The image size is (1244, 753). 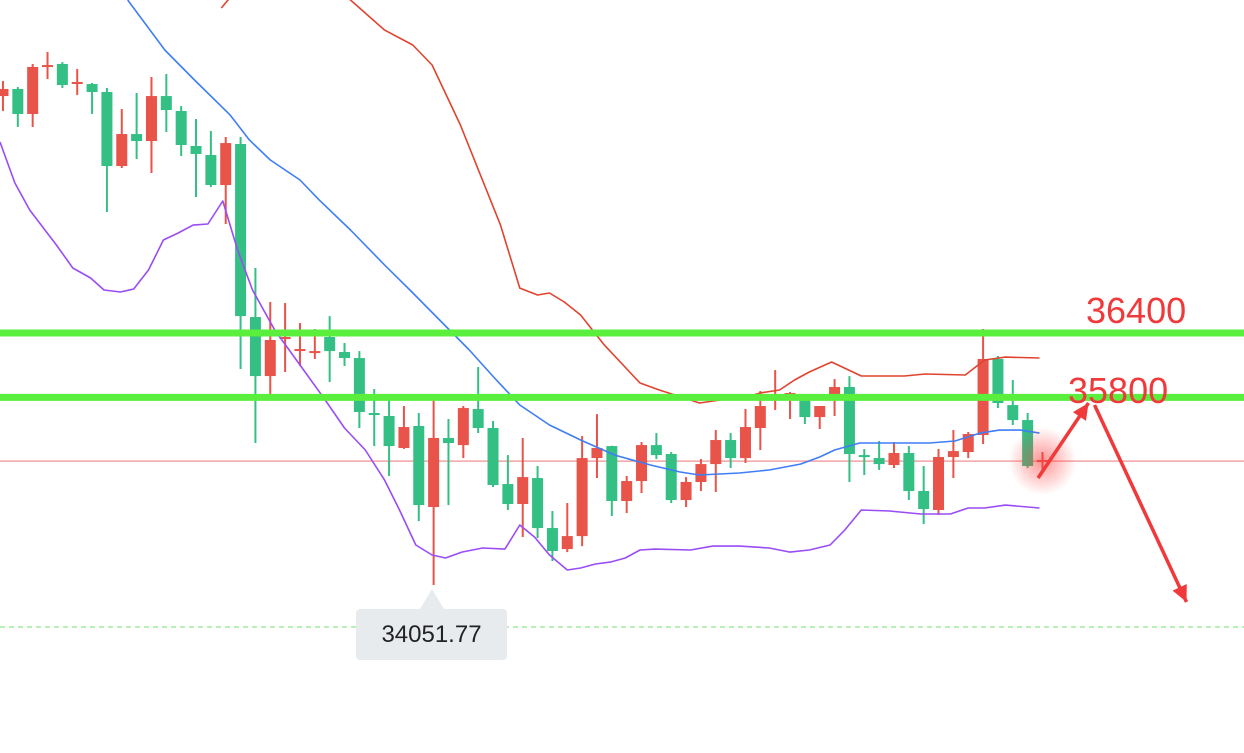 What do you see at coordinates (1080, 412) in the screenshot?
I see `forecast-up-arrow-head-icon` at bounding box center [1080, 412].